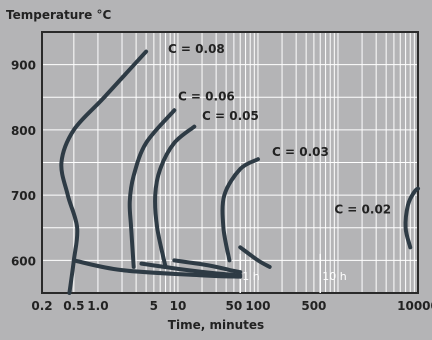 This screenshot has height=340, width=432. Describe the element at coordinates (206, 97) in the screenshot. I see `series-label: C = 0.06` at that location.